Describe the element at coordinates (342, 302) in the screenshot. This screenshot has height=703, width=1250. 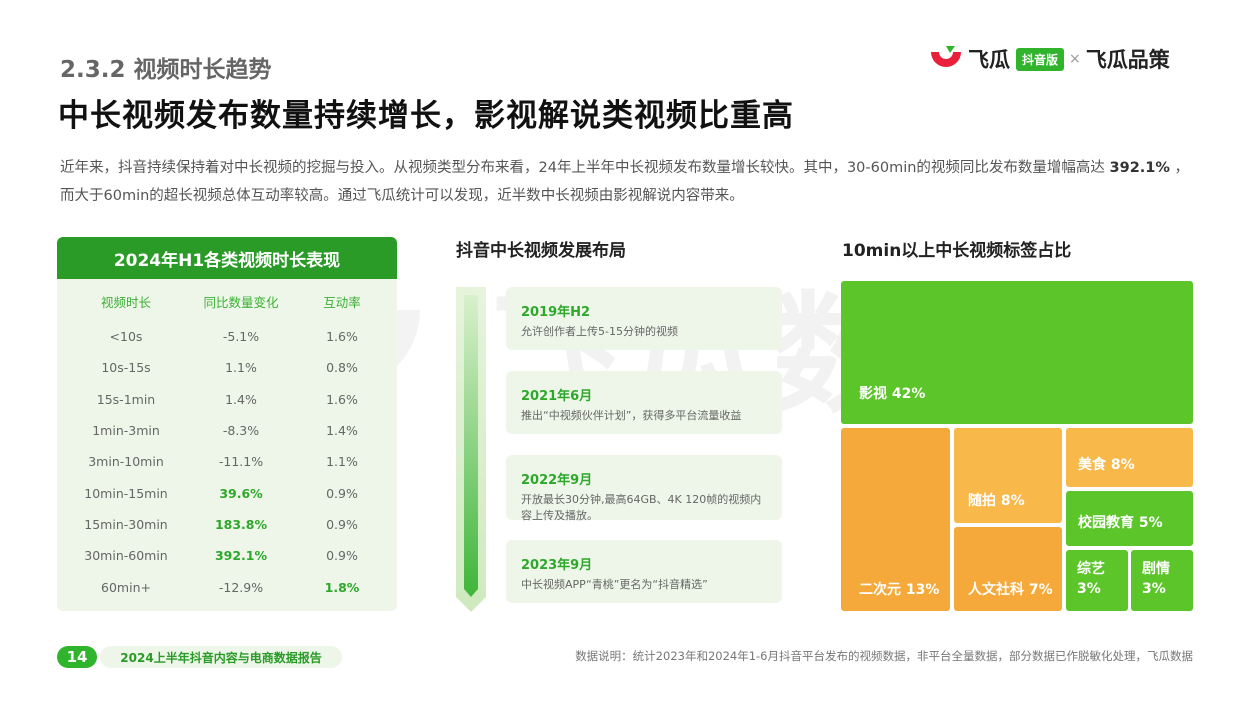
I see `column-header: 互动率` at that location.